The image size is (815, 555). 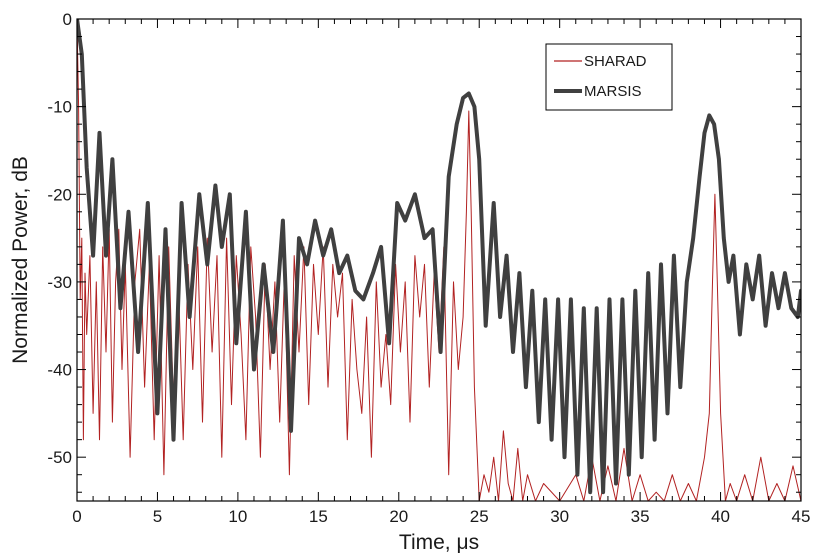 I want to click on x-tick-label: 40, so click(x=720, y=516).